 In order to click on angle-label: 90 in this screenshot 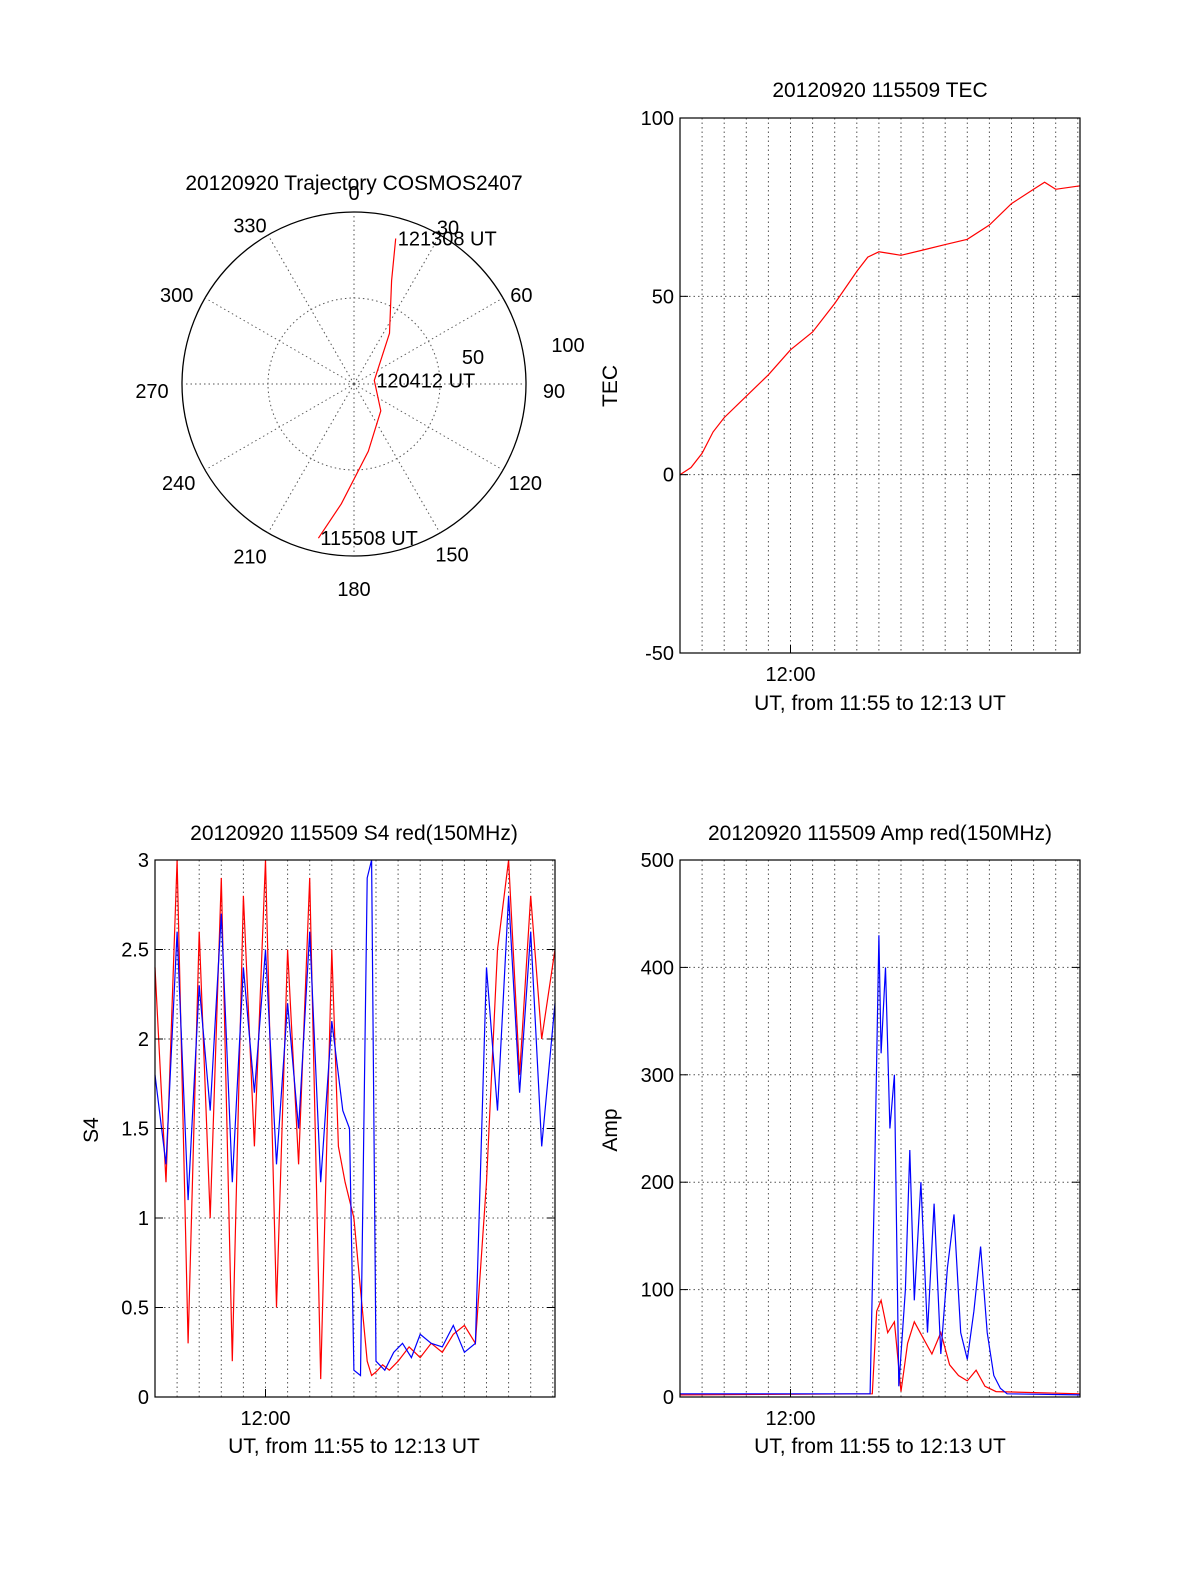, I will do `click(554, 392)`.